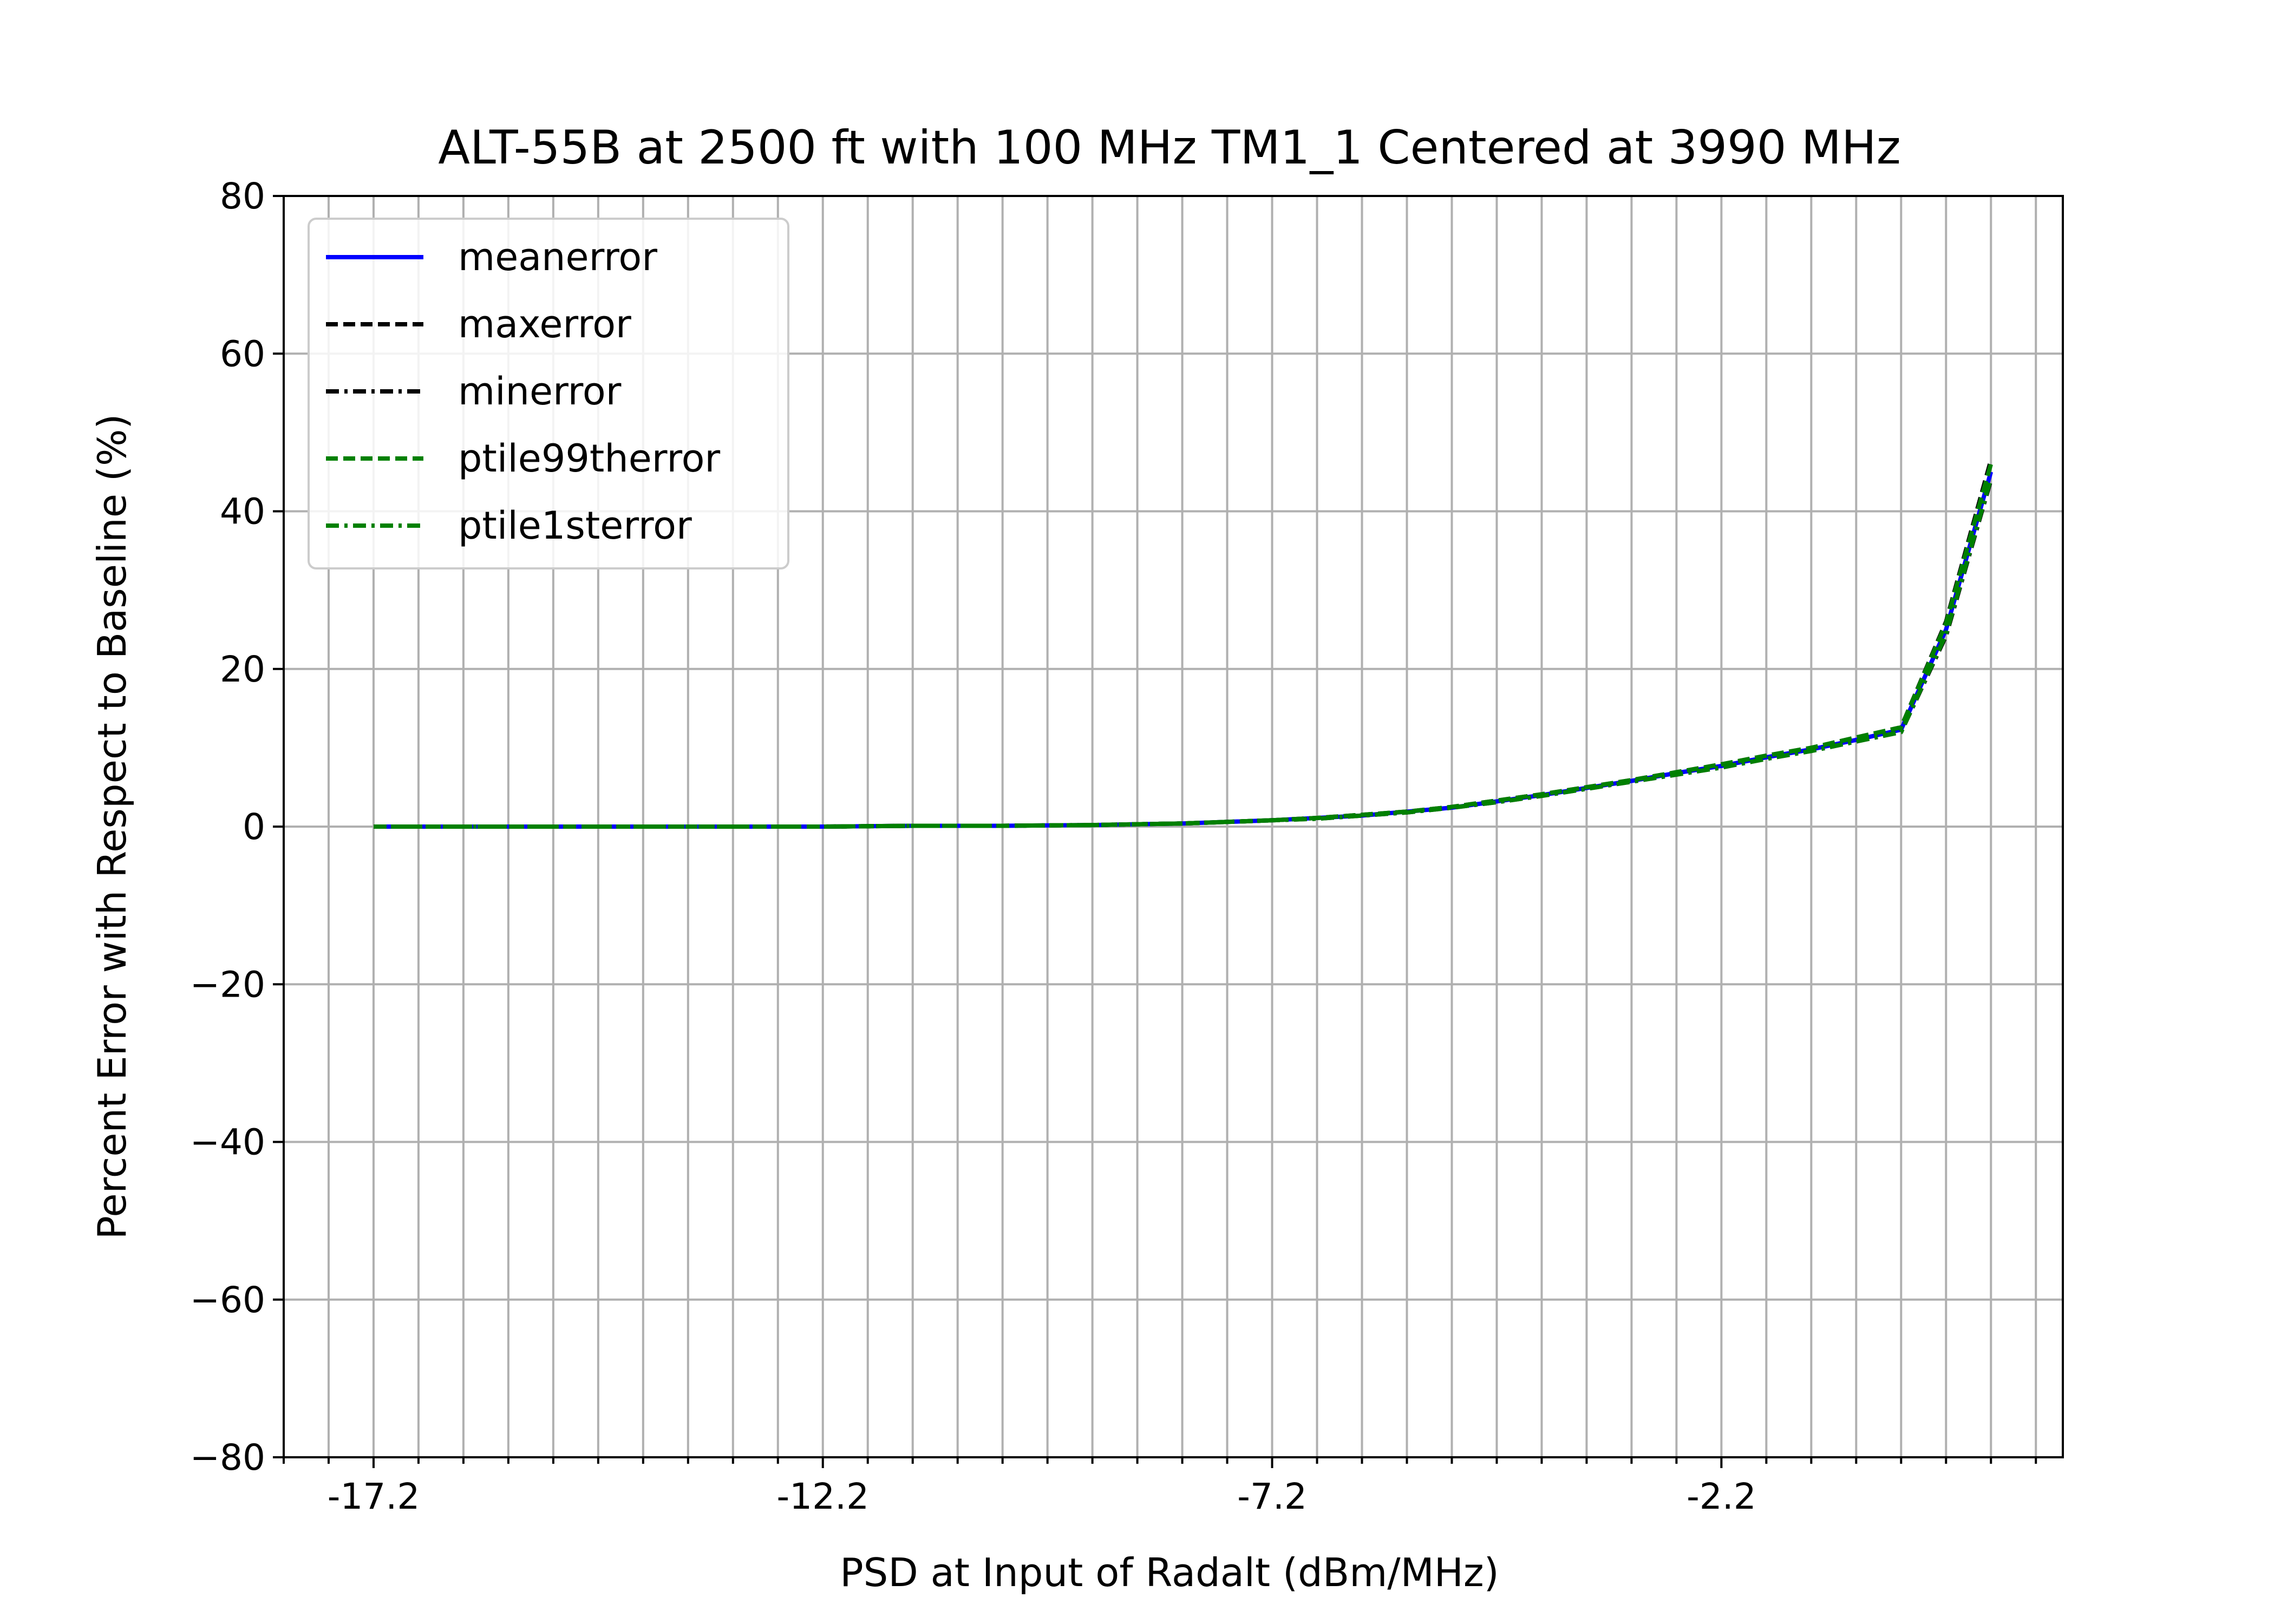 Image resolution: width=2274 pixels, height=1624 pixels. Describe the element at coordinates (540, 392) in the screenshot. I see `legend-label-minerror: minerror` at that location.